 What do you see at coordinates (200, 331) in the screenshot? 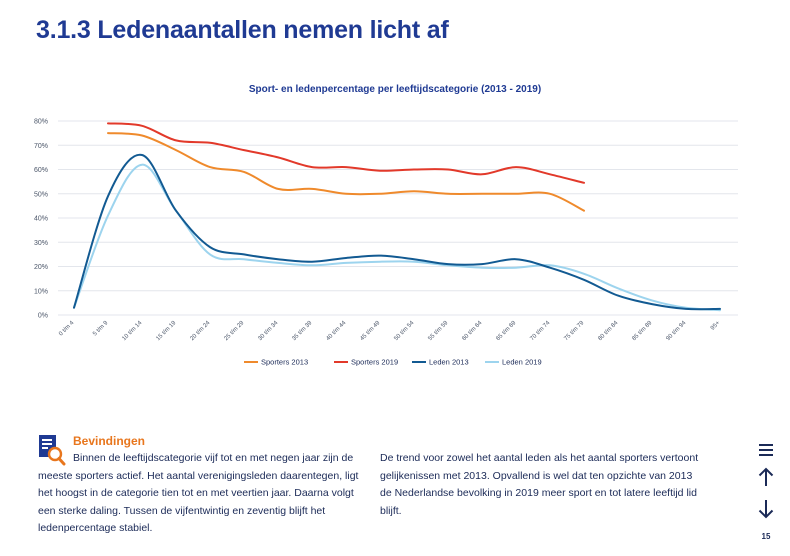
I see `x-tick-label: 20 t/m 24` at bounding box center [200, 331].